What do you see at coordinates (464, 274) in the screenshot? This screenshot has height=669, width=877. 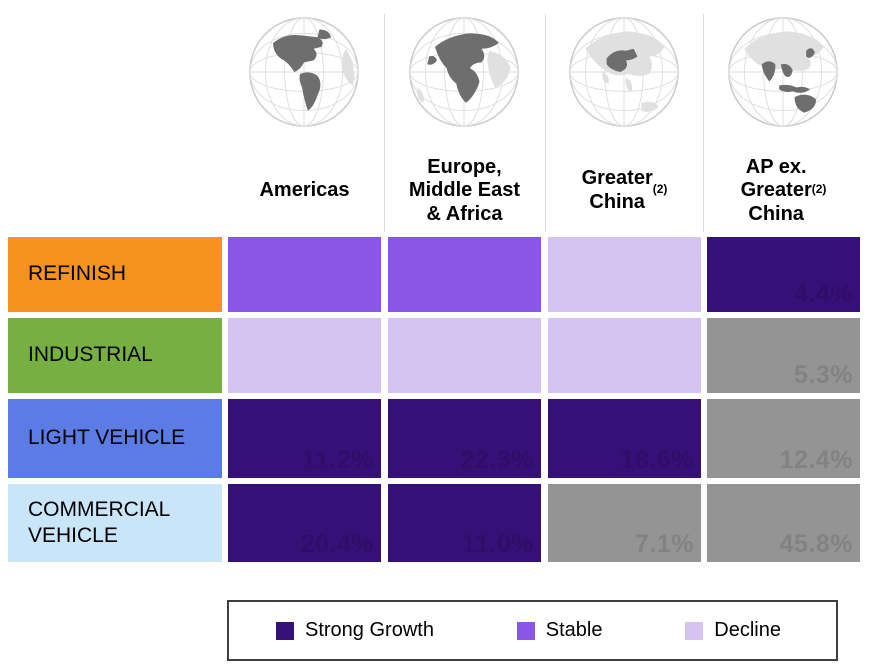 I see `cell-refinish-emea` at bounding box center [464, 274].